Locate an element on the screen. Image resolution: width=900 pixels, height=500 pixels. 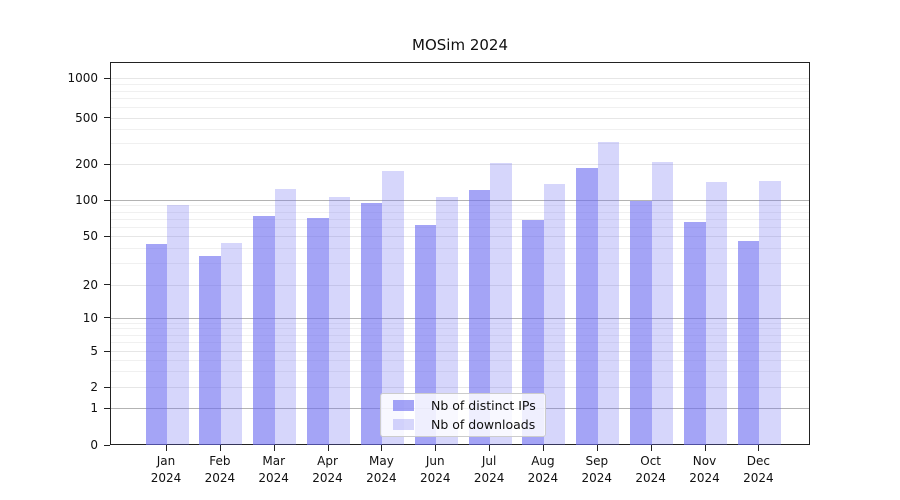
xtick-label-dec: Dec 2024 is located at coordinates (758, 469).